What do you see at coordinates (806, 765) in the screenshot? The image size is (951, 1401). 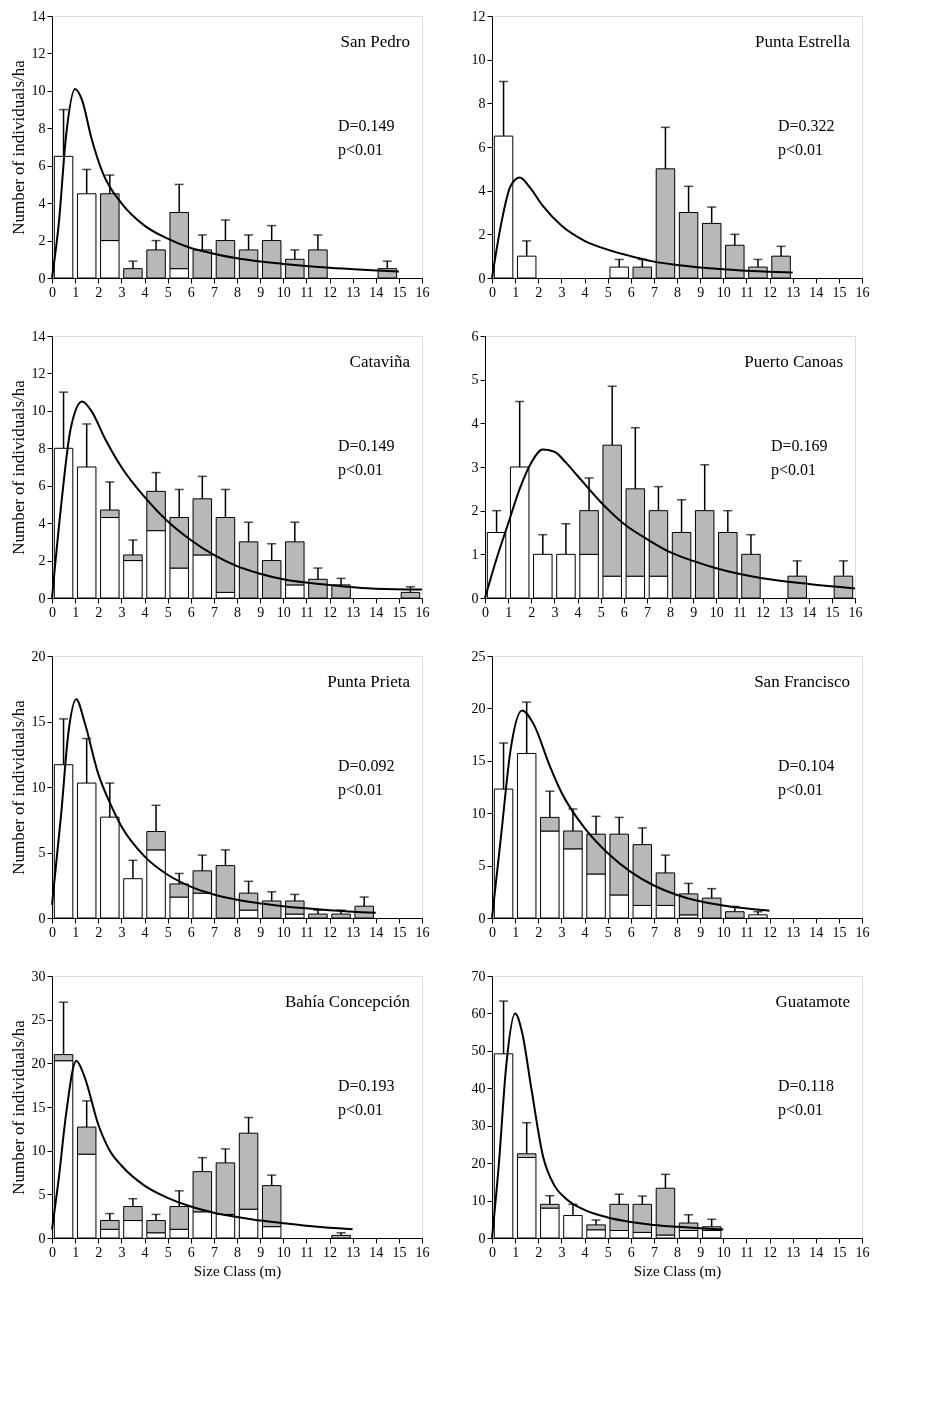 I see `annotation: D=0.104` at bounding box center [806, 765].